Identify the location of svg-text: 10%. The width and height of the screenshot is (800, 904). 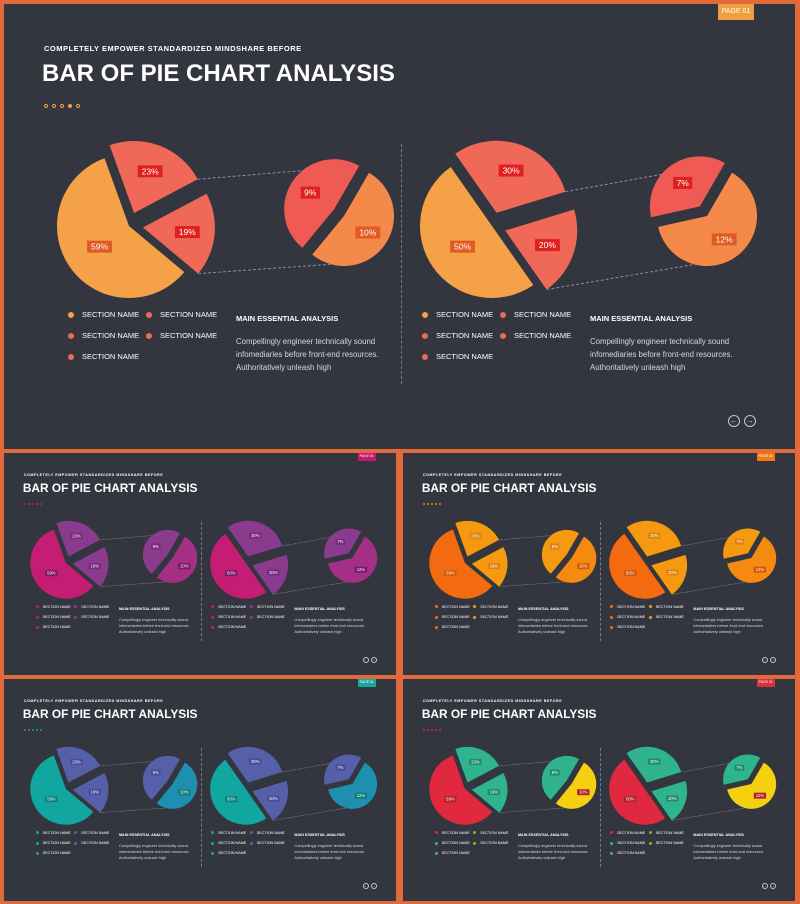
(367, 232).